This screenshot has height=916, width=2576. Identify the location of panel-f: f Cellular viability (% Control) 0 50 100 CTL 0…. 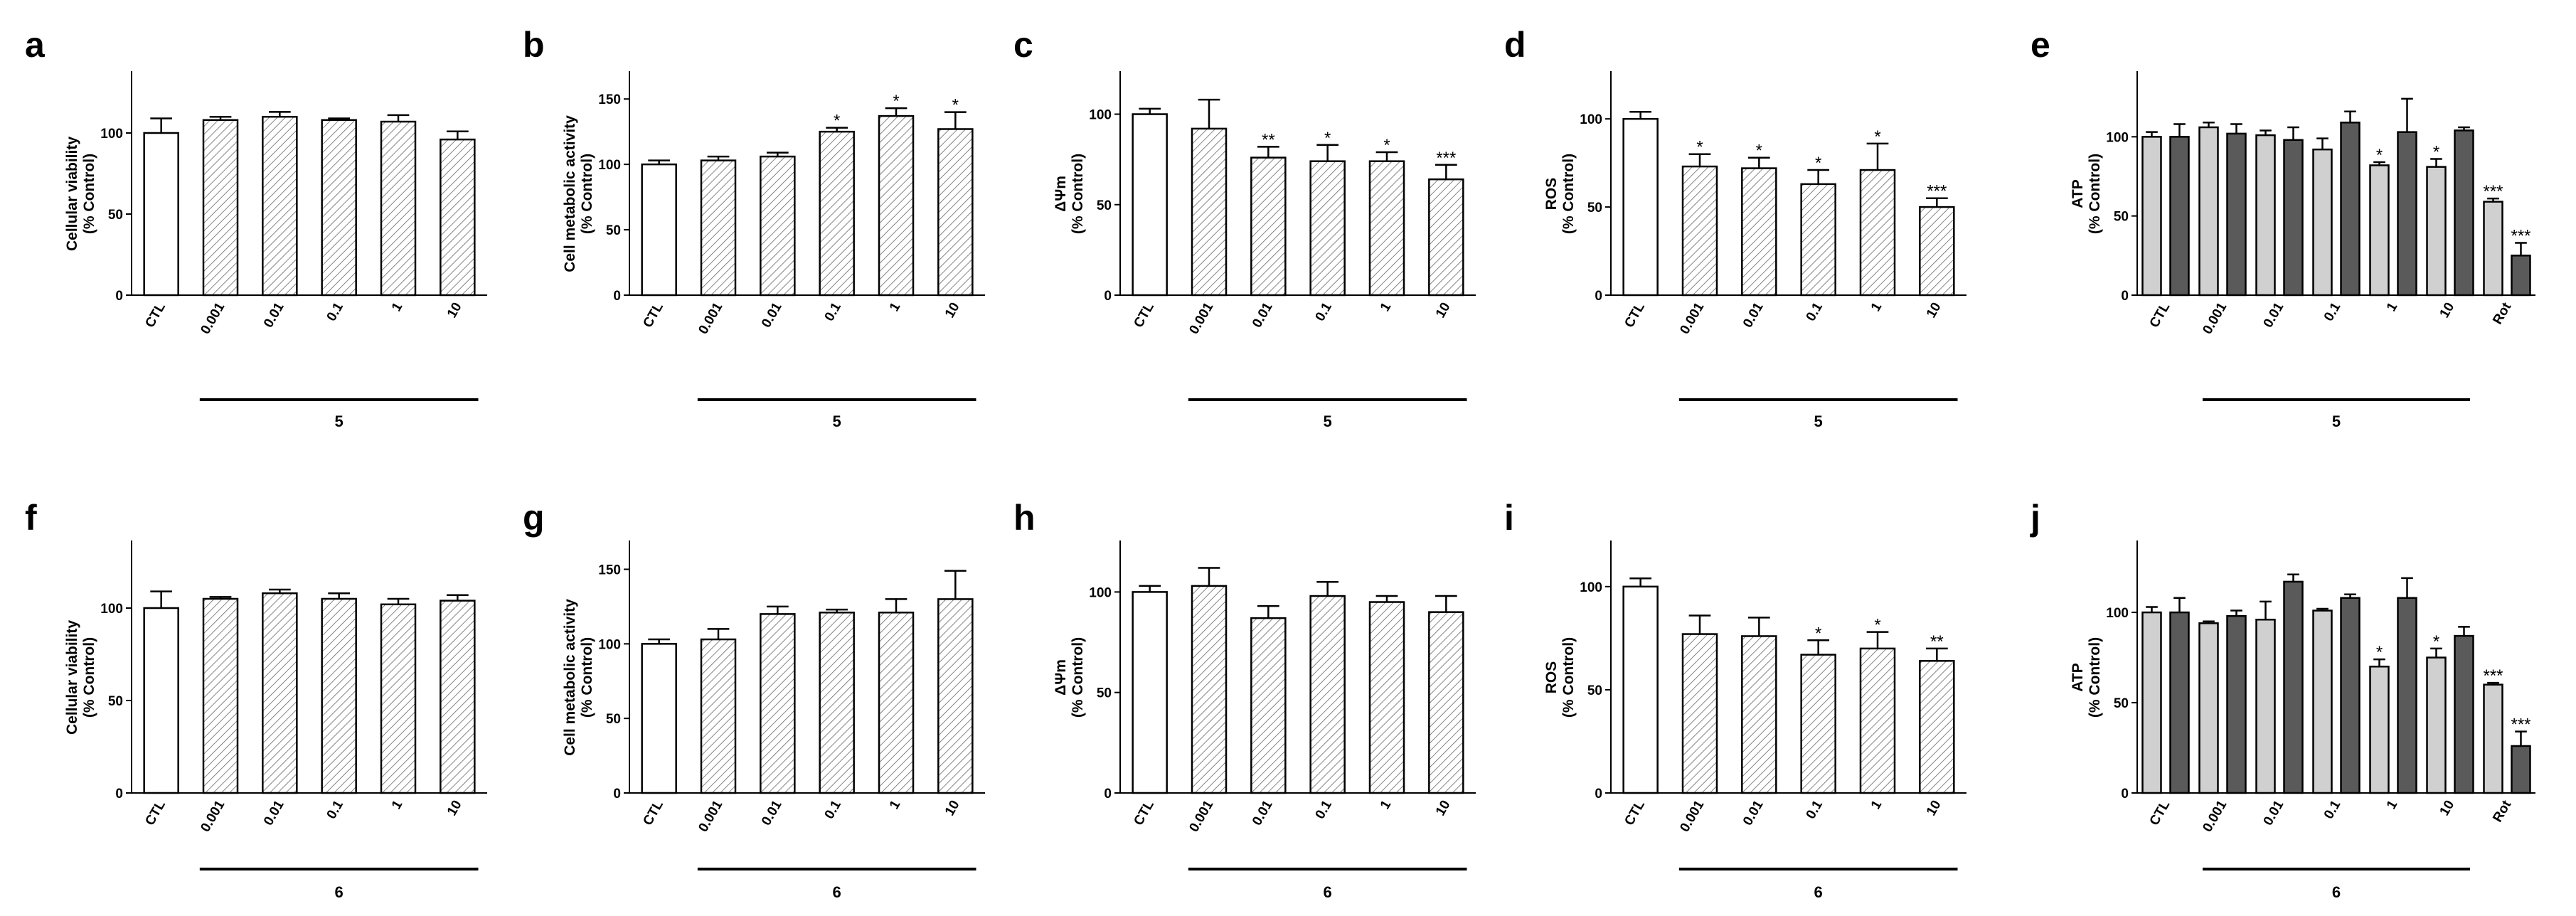
(256, 699).